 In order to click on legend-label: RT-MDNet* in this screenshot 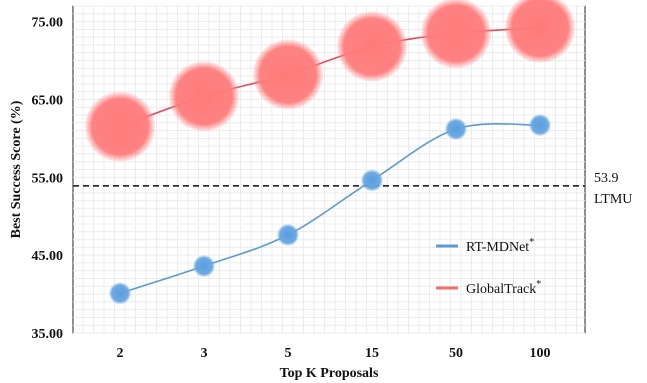, I will do `click(500, 246)`.